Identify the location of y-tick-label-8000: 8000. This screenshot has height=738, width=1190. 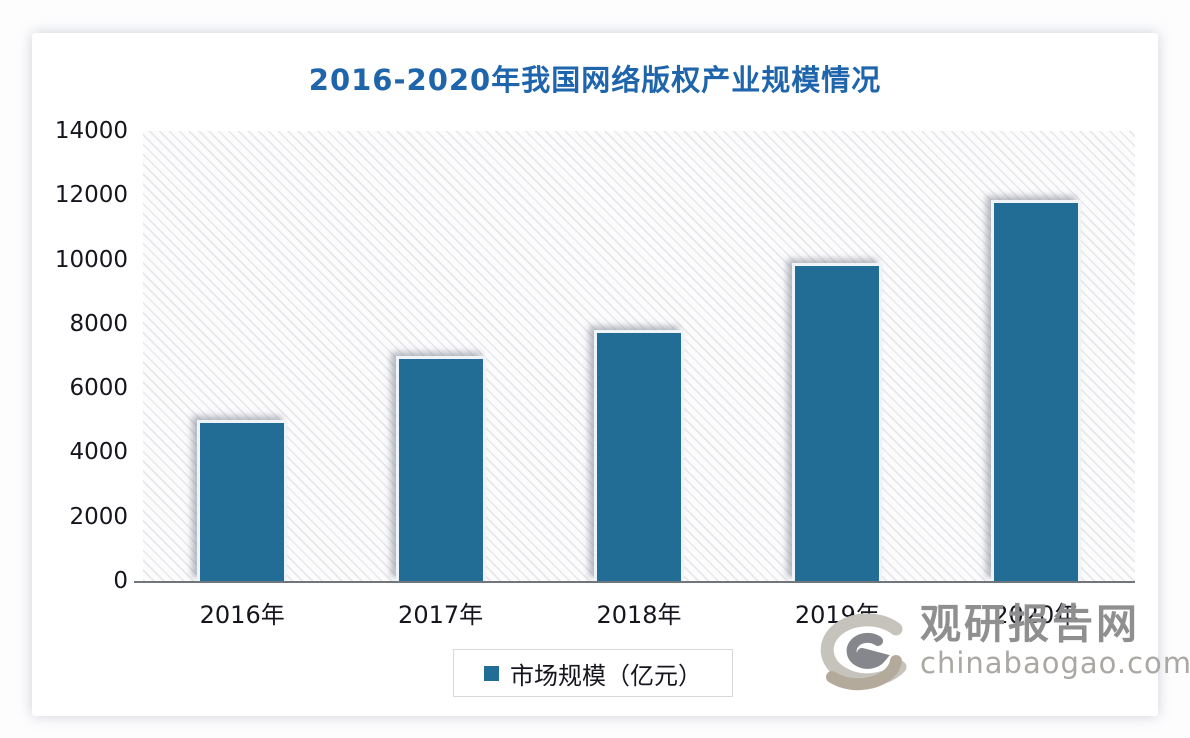
(98, 323).